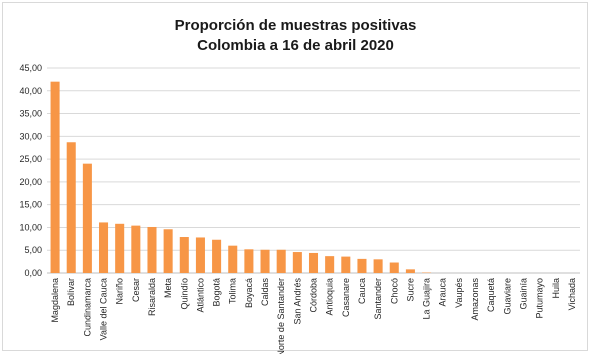 This screenshot has width=591, height=354. I want to click on x-tick-label: Guaviare, so click(507, 296).